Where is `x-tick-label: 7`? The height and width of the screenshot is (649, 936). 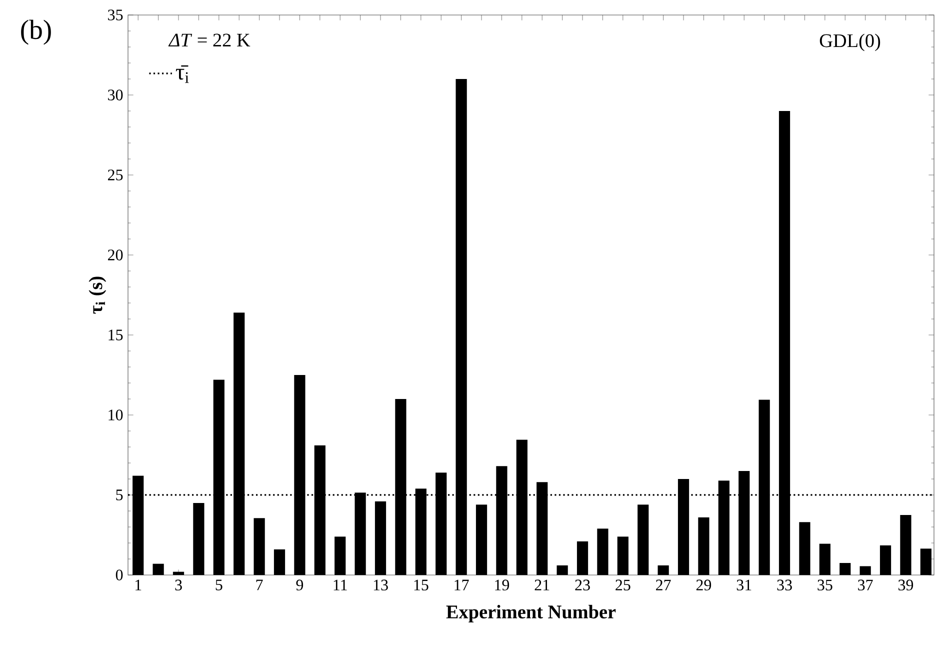
x-tick-label: 7 is located at coordinates (259, 585).